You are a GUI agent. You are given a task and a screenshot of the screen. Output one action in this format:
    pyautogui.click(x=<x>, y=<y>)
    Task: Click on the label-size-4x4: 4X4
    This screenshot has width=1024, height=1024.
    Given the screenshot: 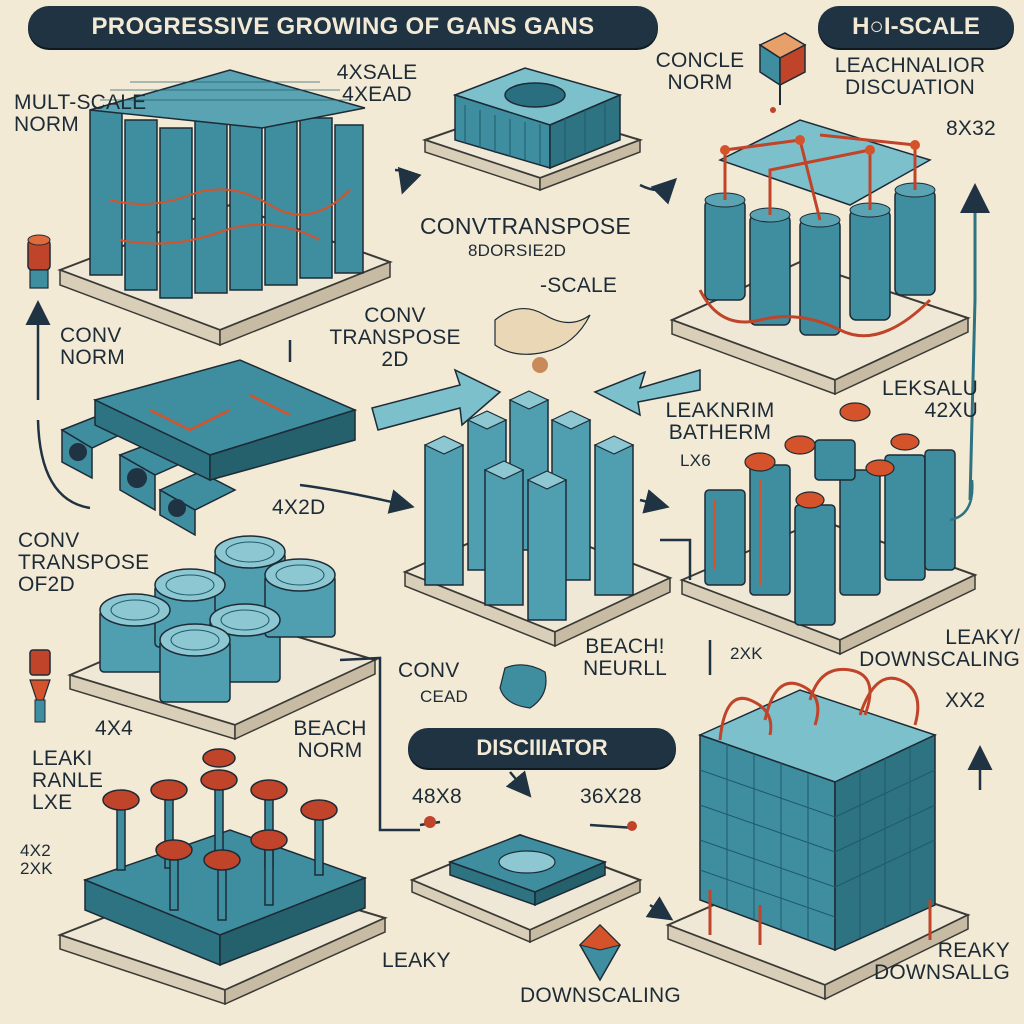 What is the action you would take?
    pyautogui.click(x=114, y=728)
    